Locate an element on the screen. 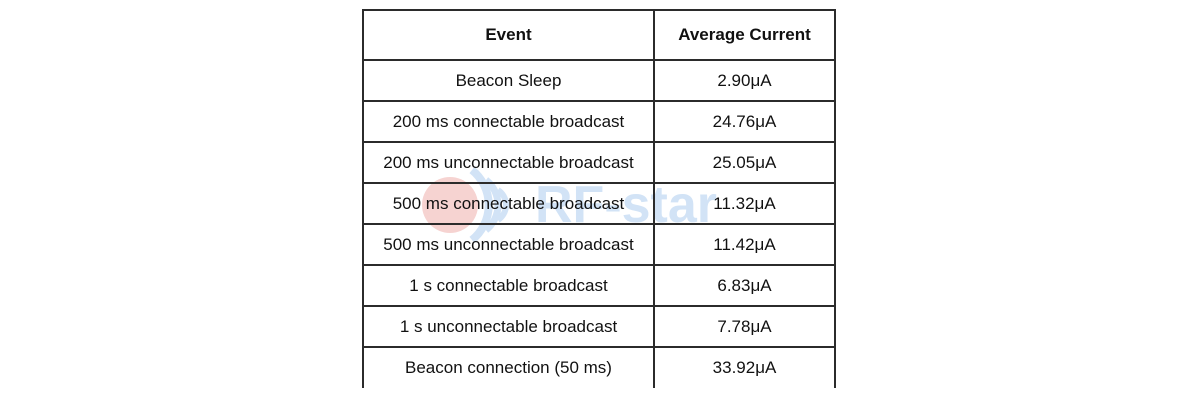  table-header-row: Event Average Current is located at coordinates (599, 35).